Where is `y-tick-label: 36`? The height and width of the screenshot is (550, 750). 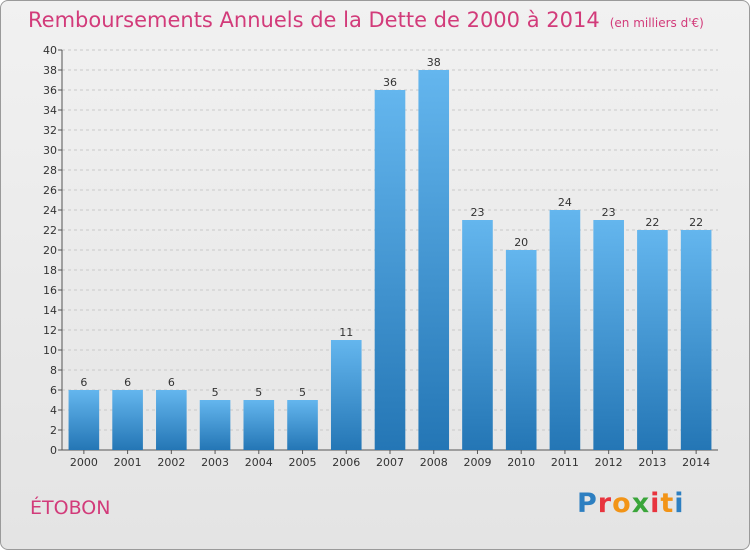 y-tick-label: 36 is located at coordinates (50, 90).